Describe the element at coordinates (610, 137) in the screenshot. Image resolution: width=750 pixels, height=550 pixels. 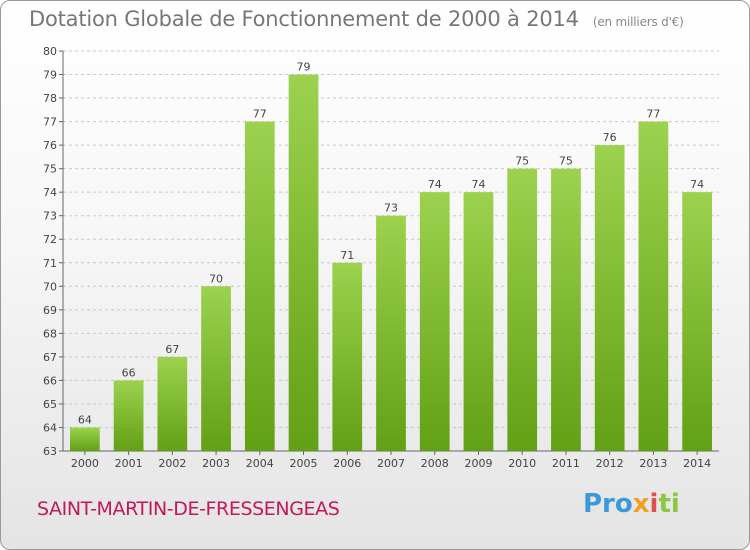
I see `bar-value-label: 76` at that location.